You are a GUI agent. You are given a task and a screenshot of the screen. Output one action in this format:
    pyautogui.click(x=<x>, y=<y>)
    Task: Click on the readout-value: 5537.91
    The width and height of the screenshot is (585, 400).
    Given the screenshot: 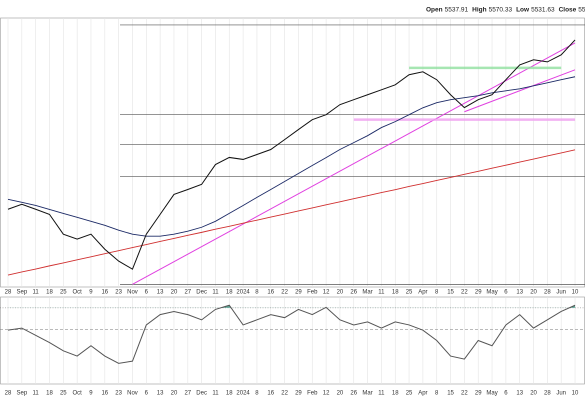 What is the action you would take?
    pyautogui.click(x=457, y=10)
    